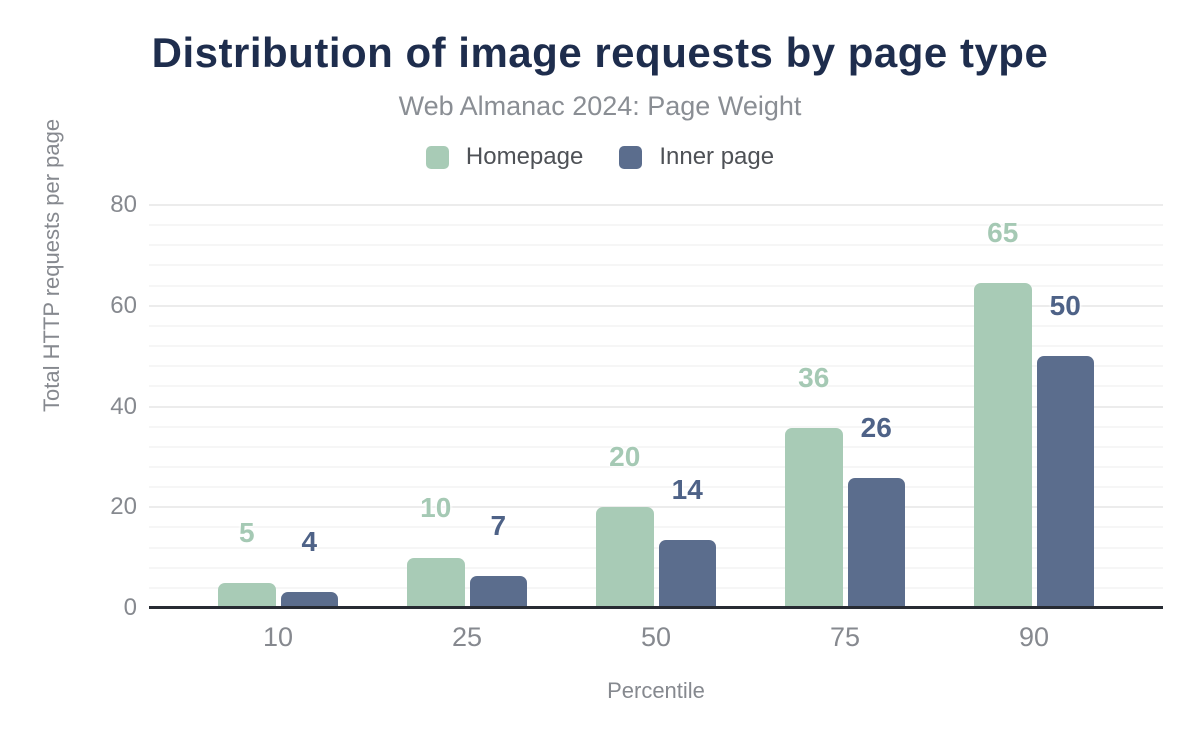 The image size is (1200, 742). I want to click on y-tick-0: 0, so click(130, 607).